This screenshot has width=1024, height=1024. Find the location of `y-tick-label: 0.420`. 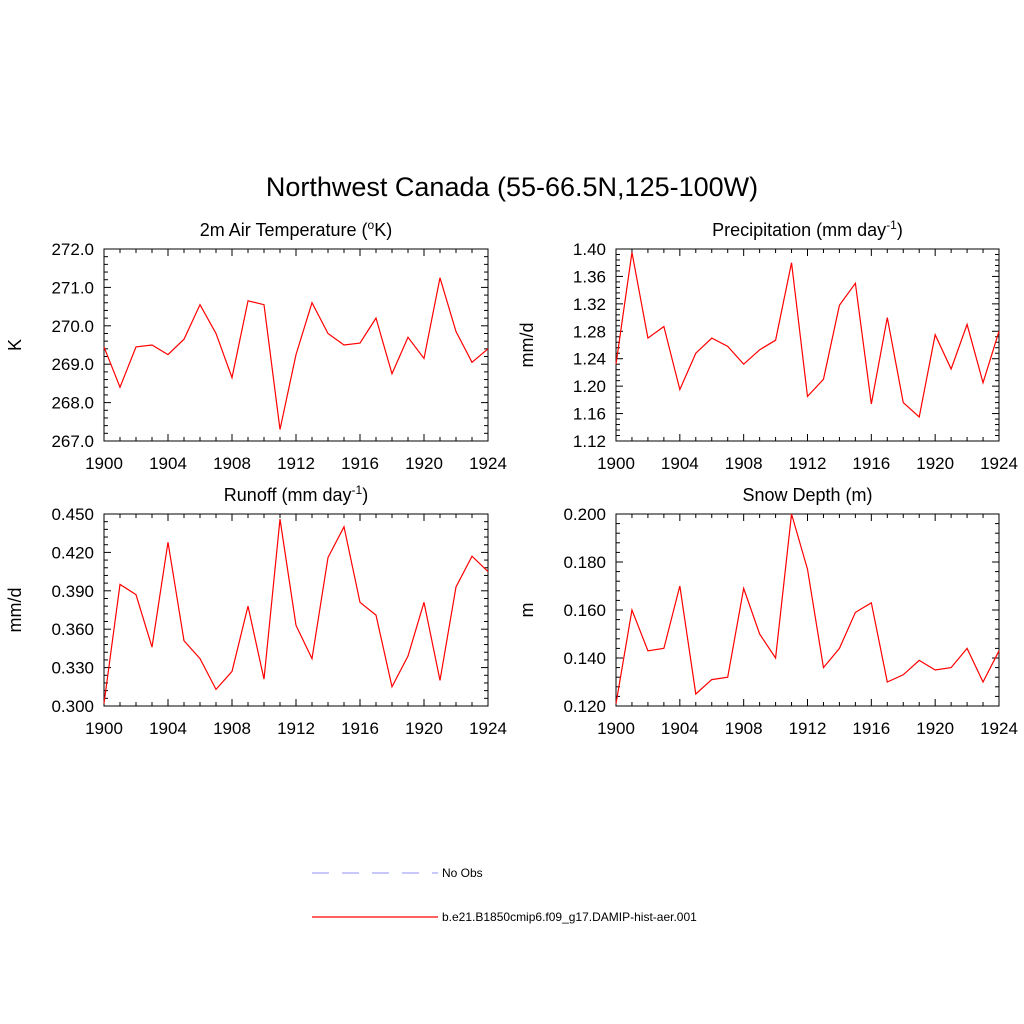

y-tick-label: 0.420 is located at coordinates (72, 552).